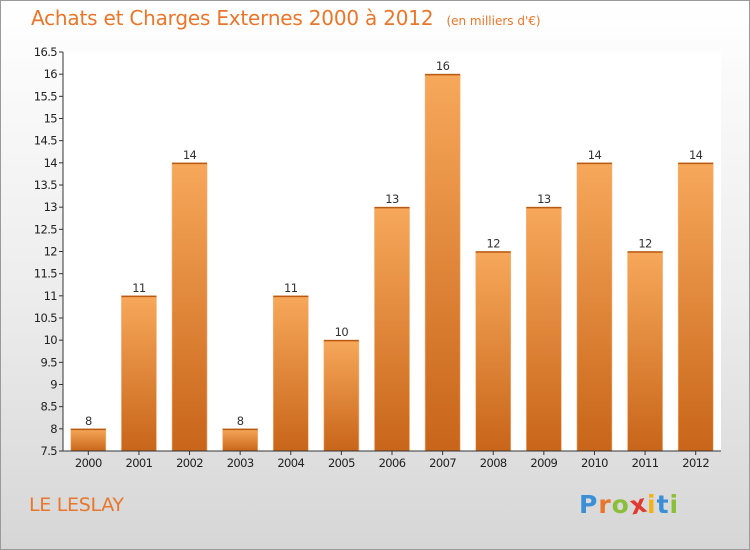  What do you see at coordinates (76, 505) in the screenshot?
I see `place-name: LE LESLAY` at bounding box center [76, 505].